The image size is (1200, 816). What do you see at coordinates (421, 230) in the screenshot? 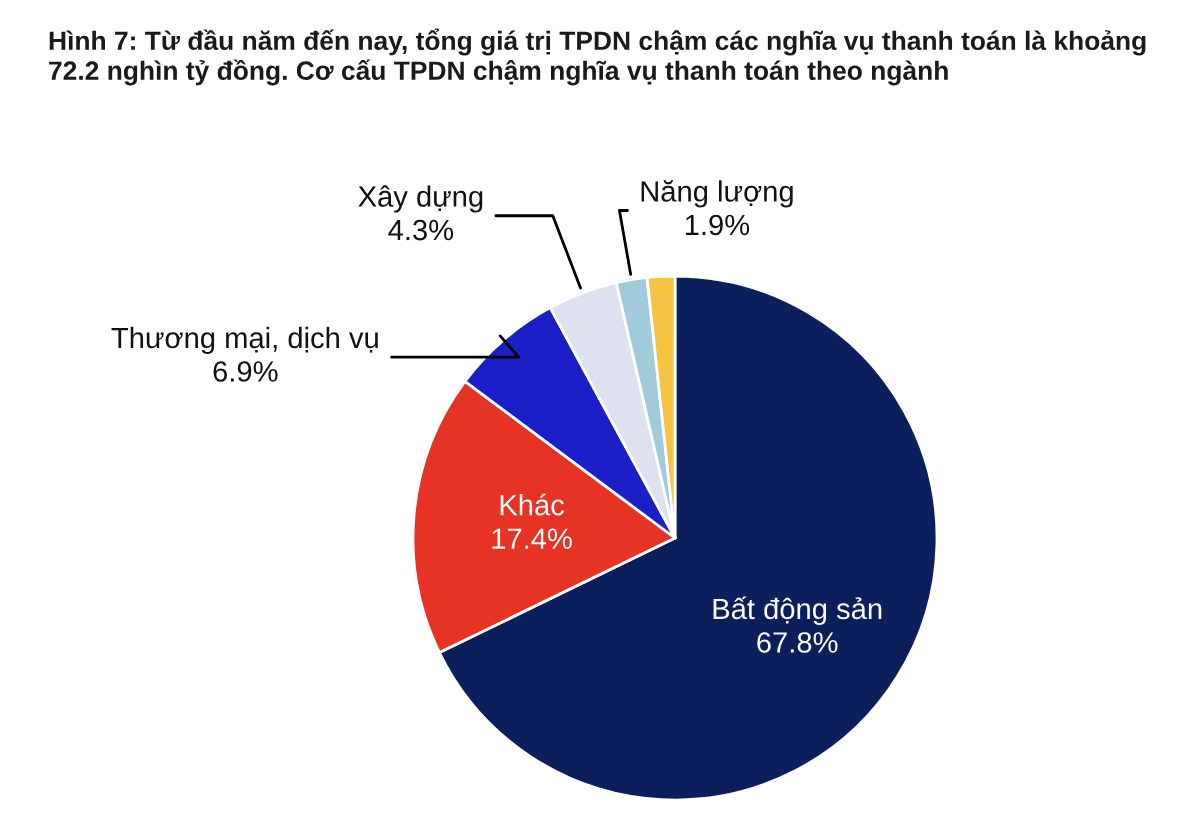
I see `data-label: 4.3%` at bounding box center [421, 230].